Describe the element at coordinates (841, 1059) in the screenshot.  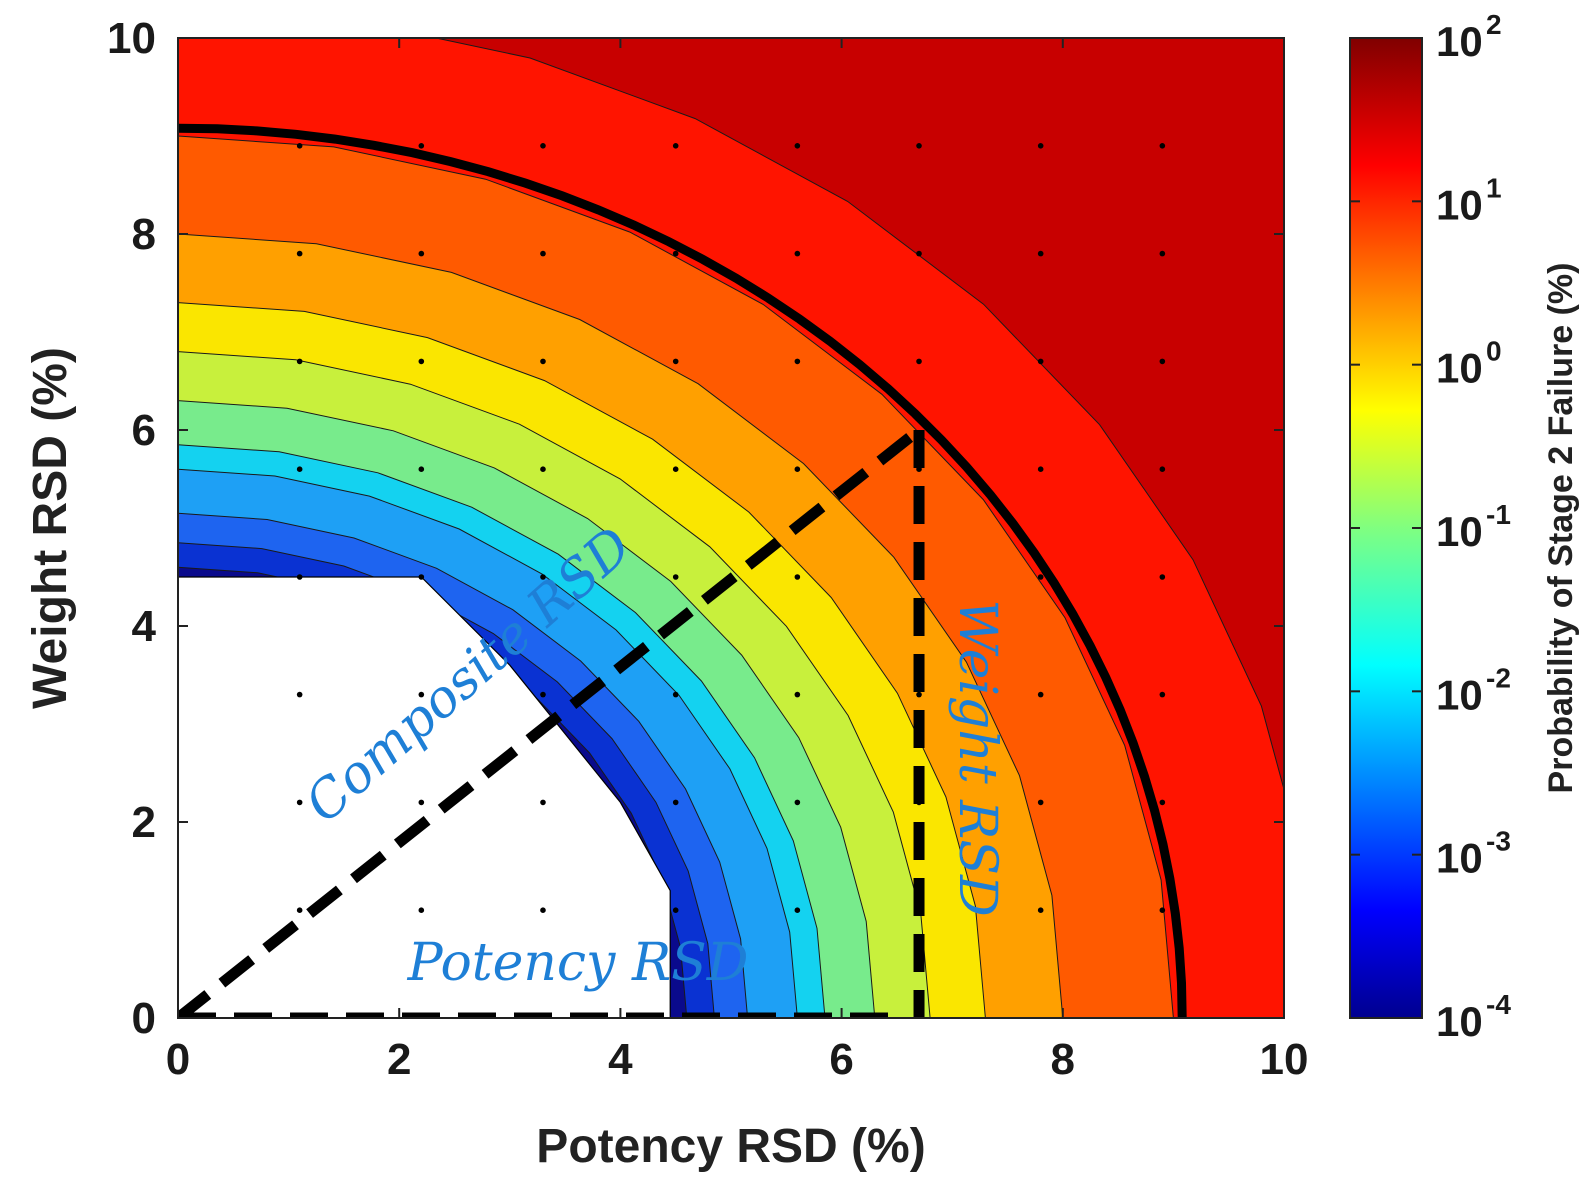
I see `x-tick-label: 6` at that location.